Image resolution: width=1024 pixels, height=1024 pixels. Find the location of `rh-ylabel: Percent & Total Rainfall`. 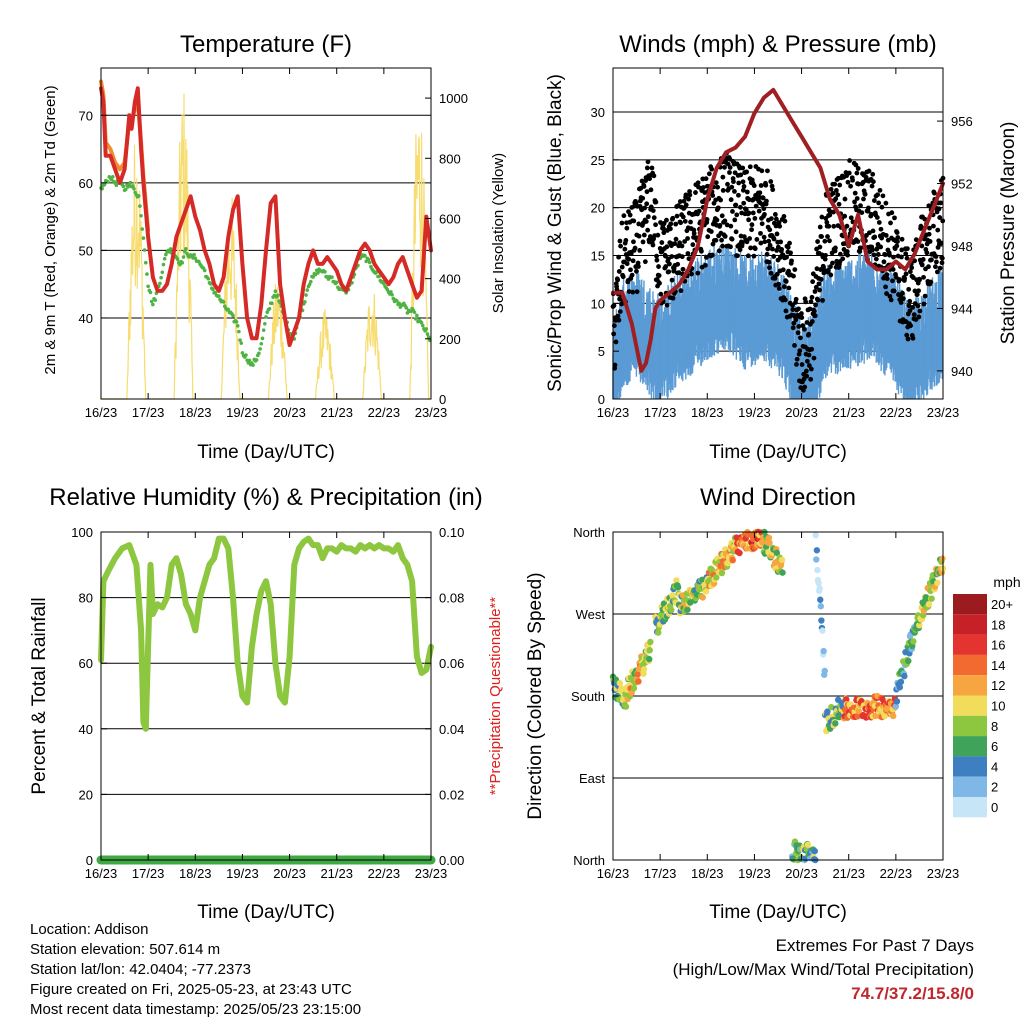

rh-ylabel: Percent & Total Rainfall is located at coordinates (39, 695).